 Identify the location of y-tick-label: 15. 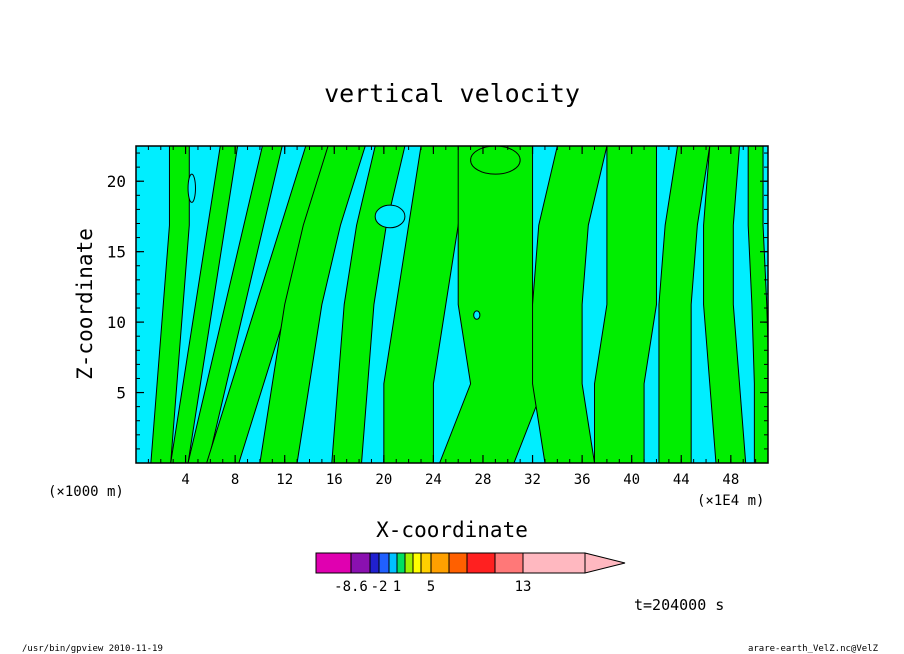
(116, 252).